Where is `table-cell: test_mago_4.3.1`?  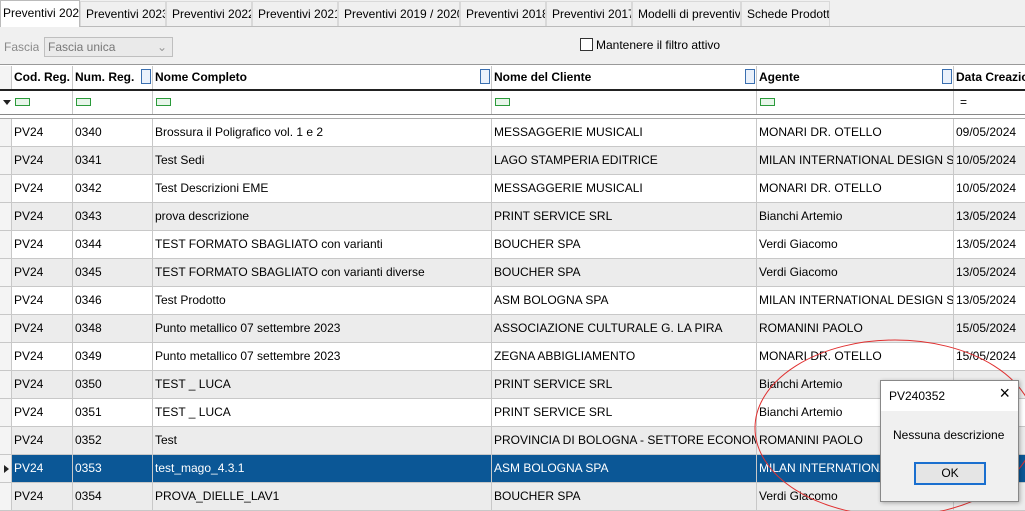
table-cell: test_mago_4.3.1 is located at coordinates (322, 469).